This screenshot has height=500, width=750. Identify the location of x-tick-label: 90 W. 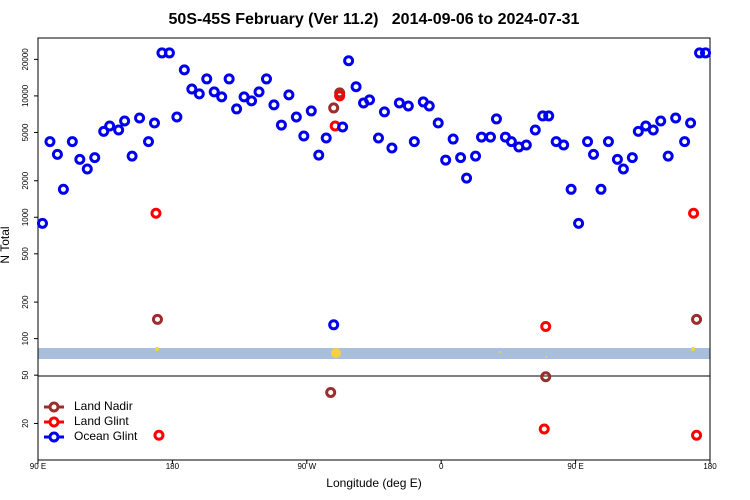
(306, 466).